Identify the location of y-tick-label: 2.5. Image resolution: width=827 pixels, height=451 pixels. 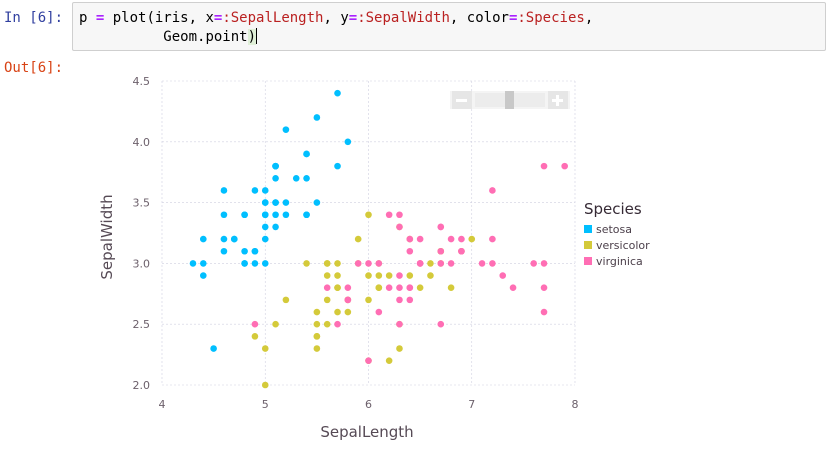
(142, 324).